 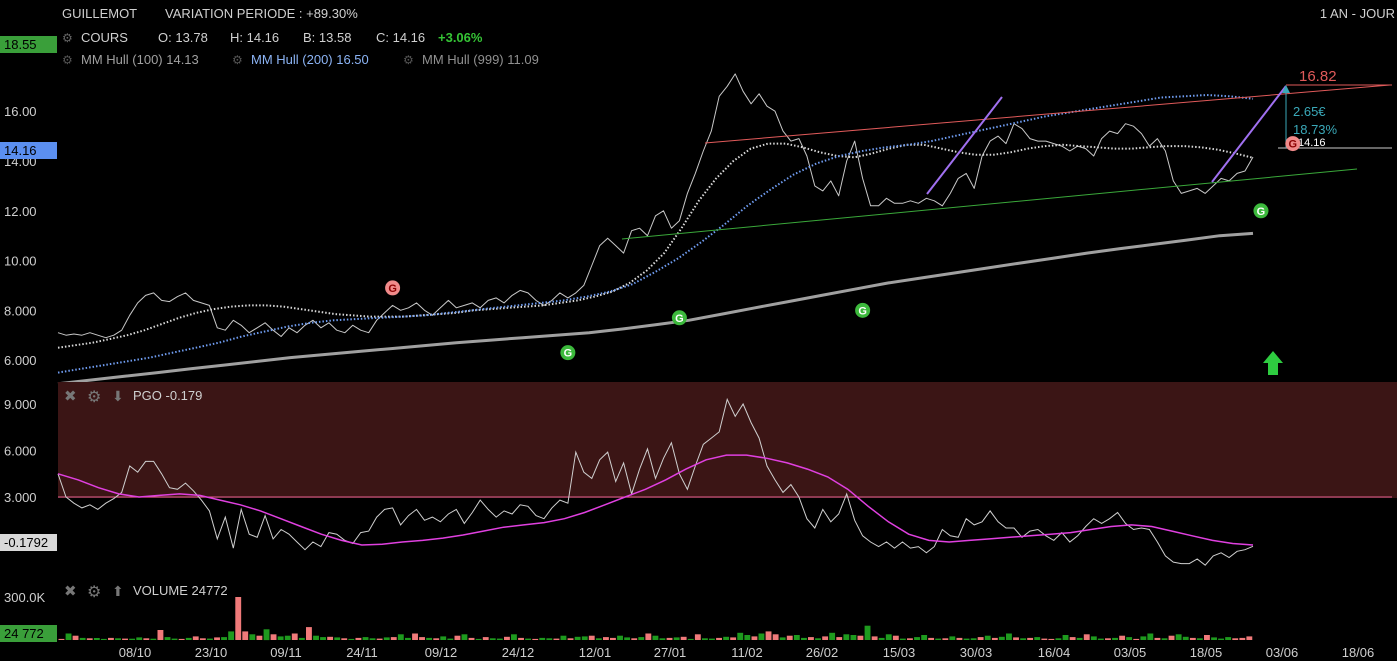 What do you see at coordinates (595, 652) in the screenshot?
I see `x-tick-label: 12/01` at bounding box center [595, 652].